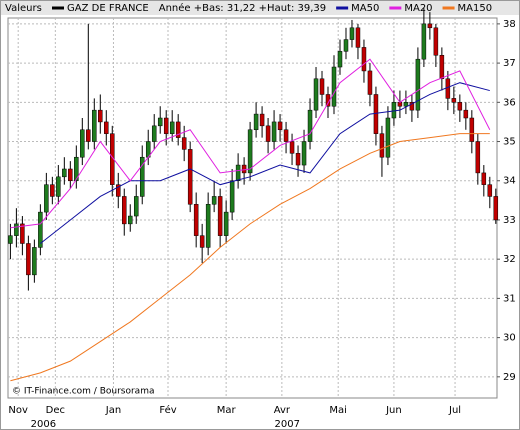  Describe the element at coordinates (167, 410) in the screenshot. I see `x-tick-label: Fév` at that location.